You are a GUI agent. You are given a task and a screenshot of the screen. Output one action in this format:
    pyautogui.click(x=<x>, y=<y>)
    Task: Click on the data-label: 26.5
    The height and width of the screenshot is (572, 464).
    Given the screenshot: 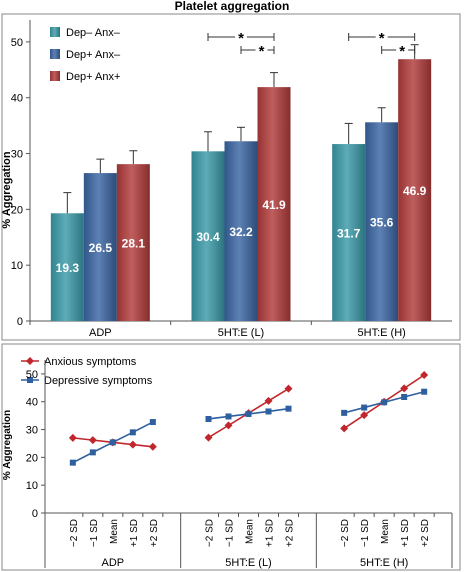 What is the action you would take?
    pyautogui.click(x=101, y=248)
    